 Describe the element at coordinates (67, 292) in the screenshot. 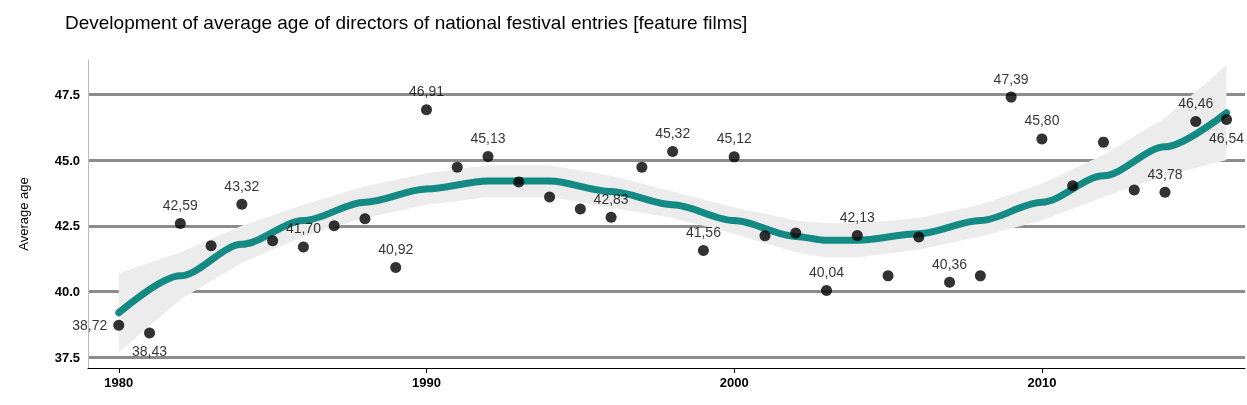

I see `y-tick-label: 40.0` at that location.